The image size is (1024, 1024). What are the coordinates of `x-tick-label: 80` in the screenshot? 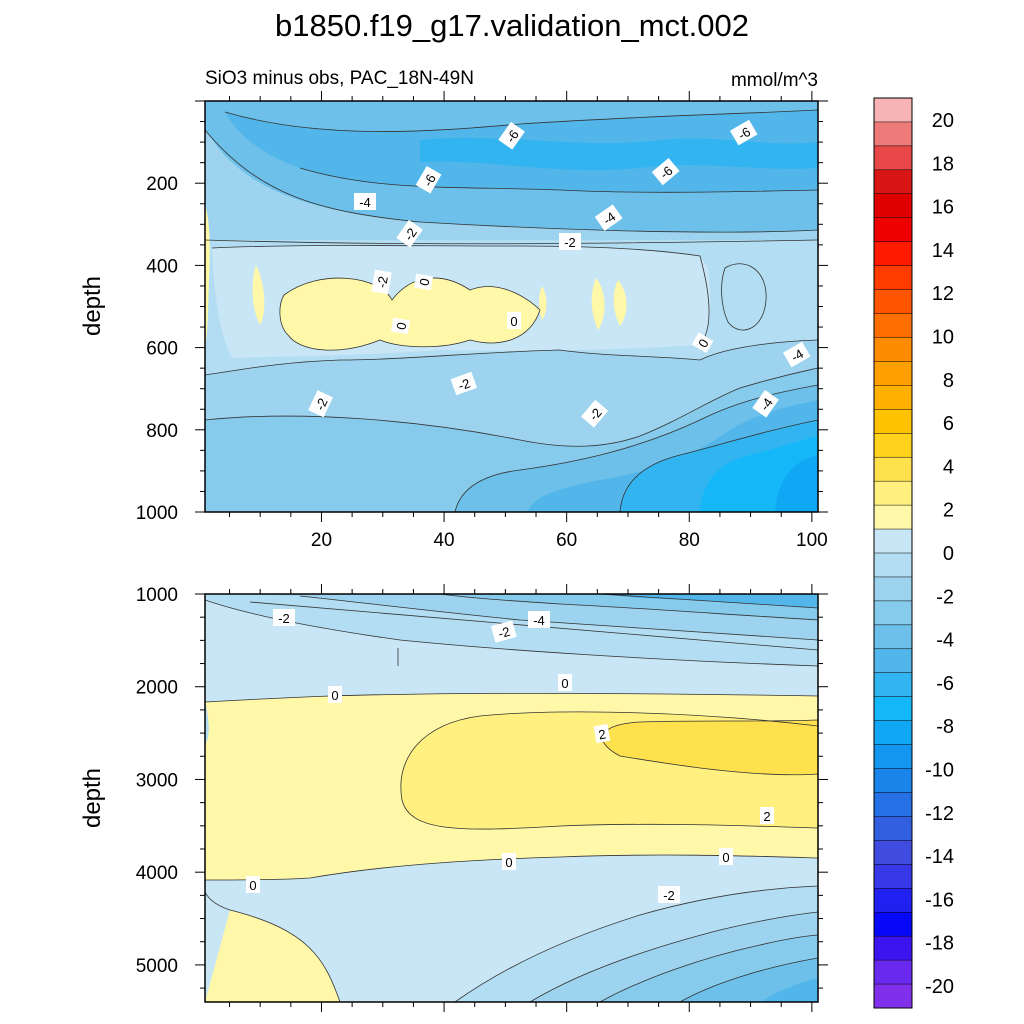 It's located at (689, 540).